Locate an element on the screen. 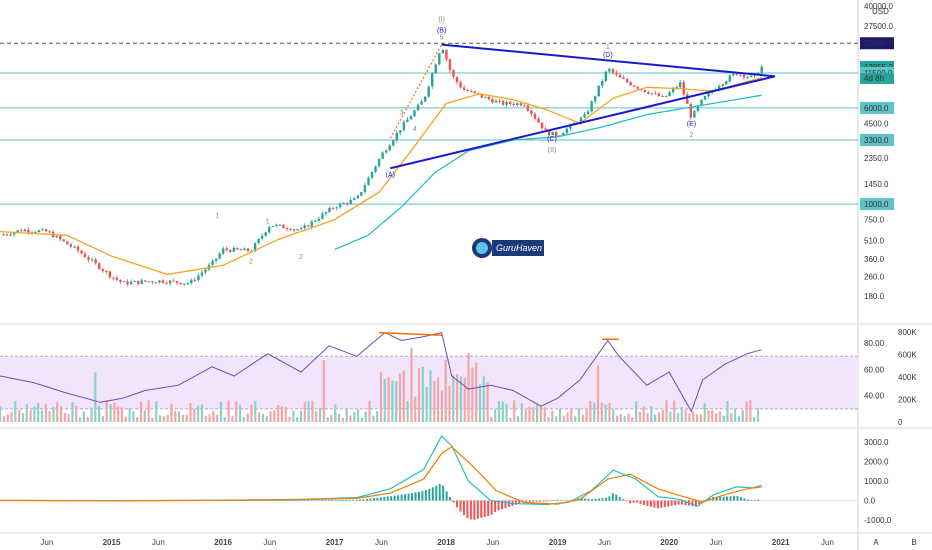 Image resolution: width=932 pixels, height=550 pixels. price-tick-label: 27500.0 is located at coordinates (878, 26).